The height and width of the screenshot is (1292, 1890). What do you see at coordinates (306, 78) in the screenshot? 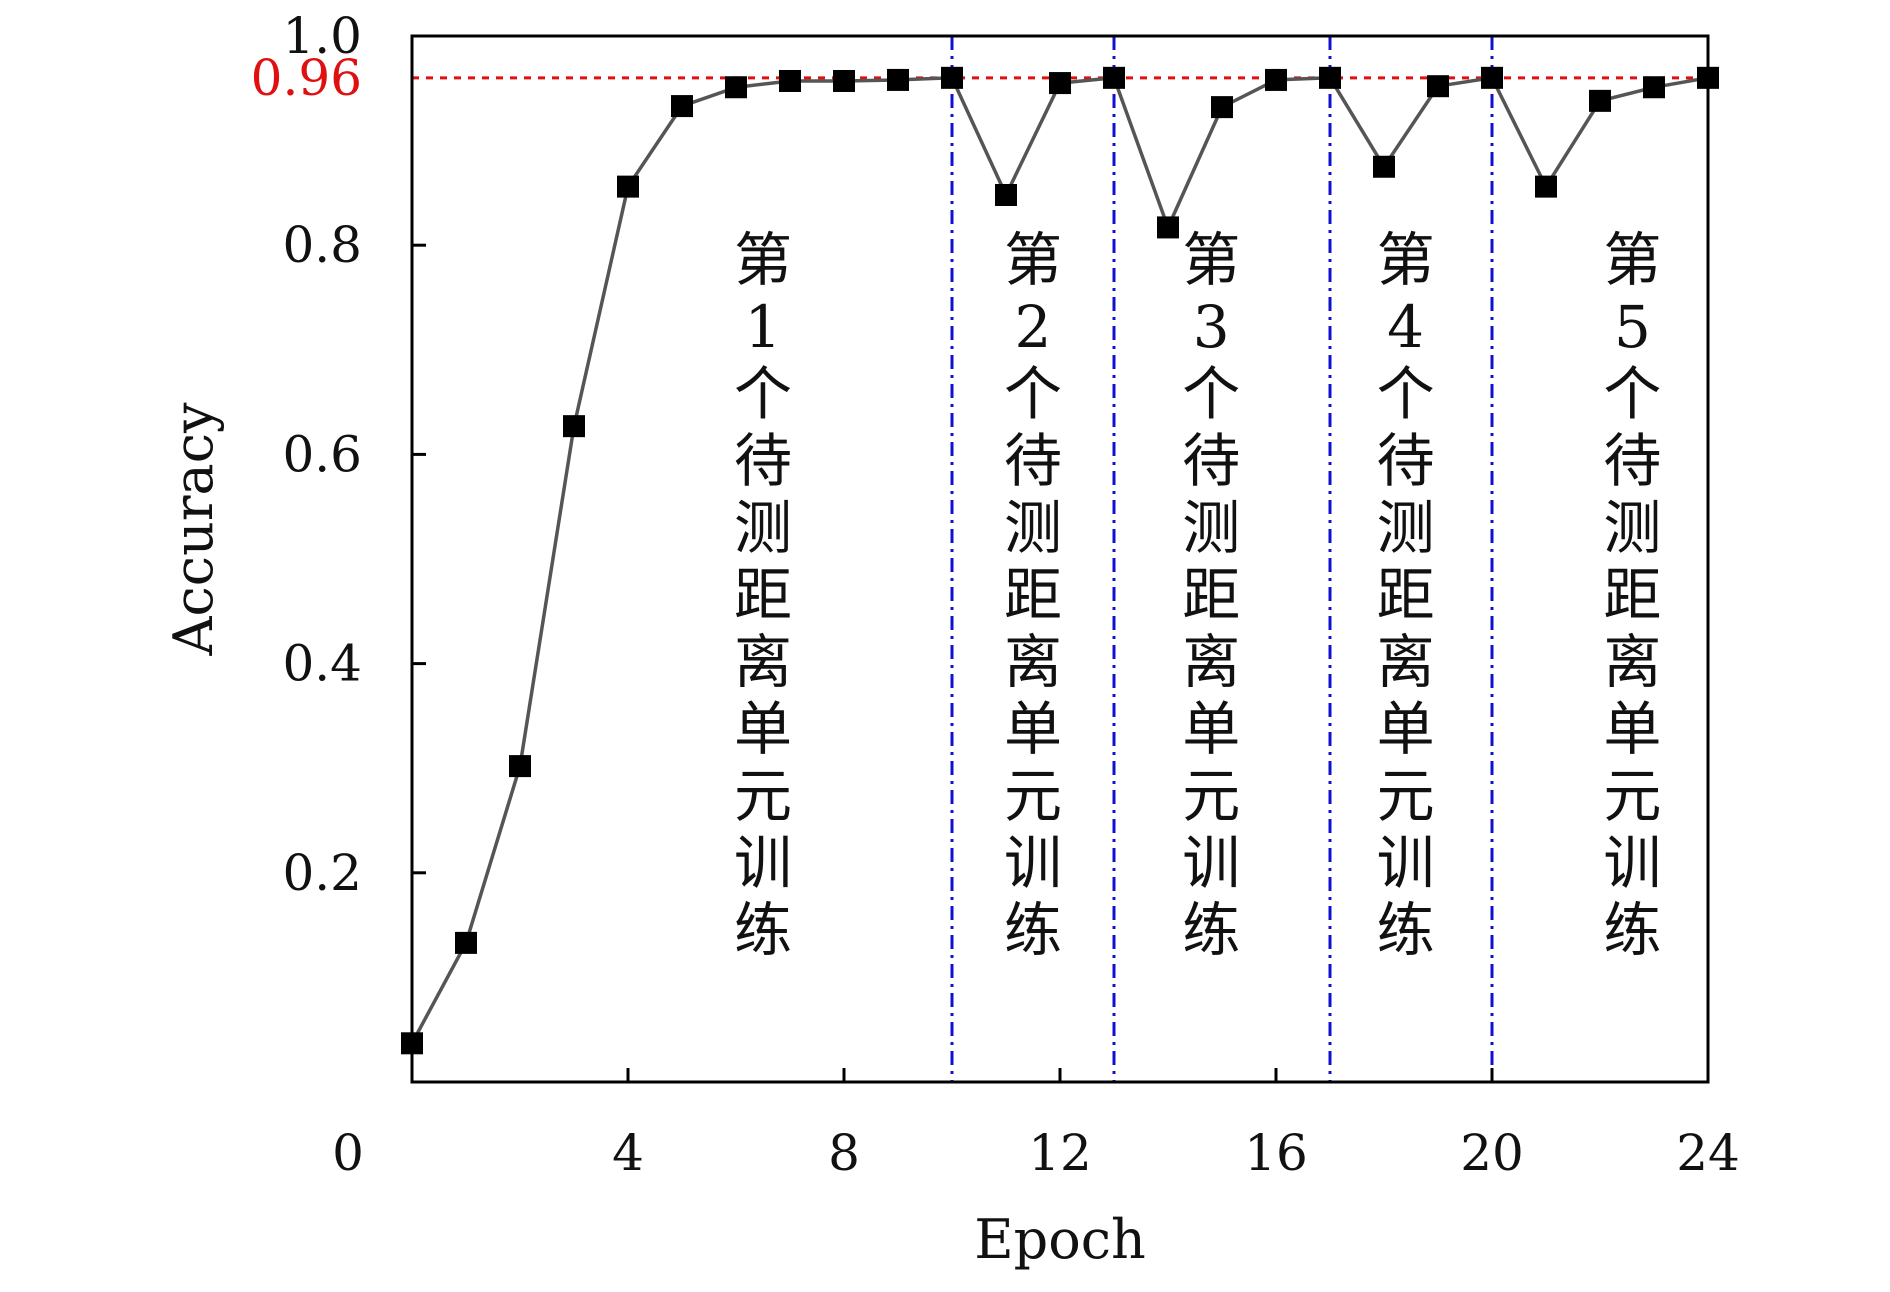
I see `reference-line-label: 0.96` at bounding box center [306, 78].